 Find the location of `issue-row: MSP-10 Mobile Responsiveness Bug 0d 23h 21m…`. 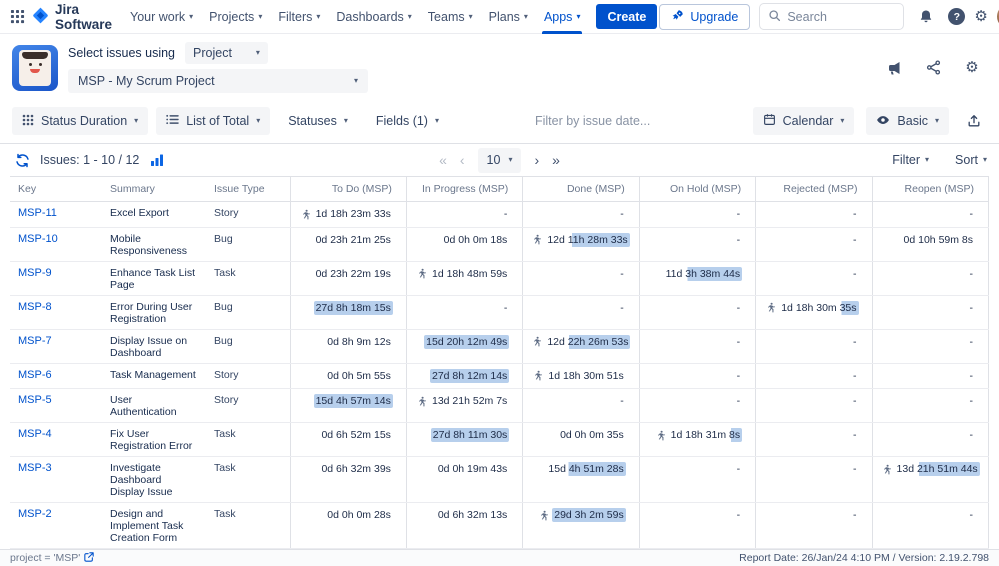

issue-row: MSP-10 Mobile Responsiveness Bug 0d 23h 21m… is located at coordinates (500, 244).